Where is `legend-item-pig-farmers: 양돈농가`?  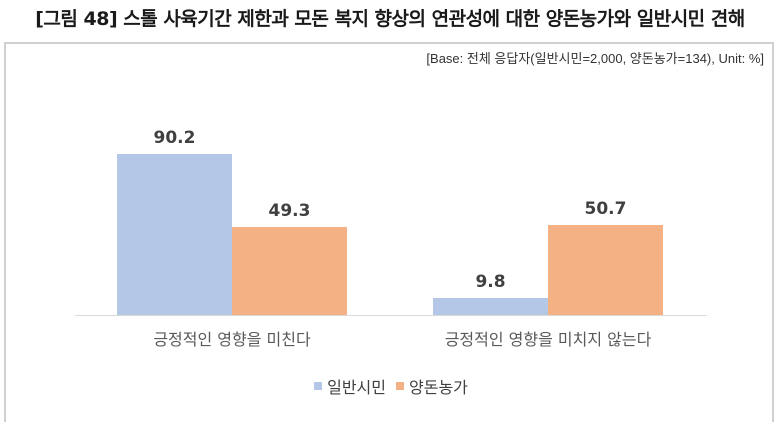 legend-item-pig-farmers: 양돈농가 is located at coordinates (432, 386).